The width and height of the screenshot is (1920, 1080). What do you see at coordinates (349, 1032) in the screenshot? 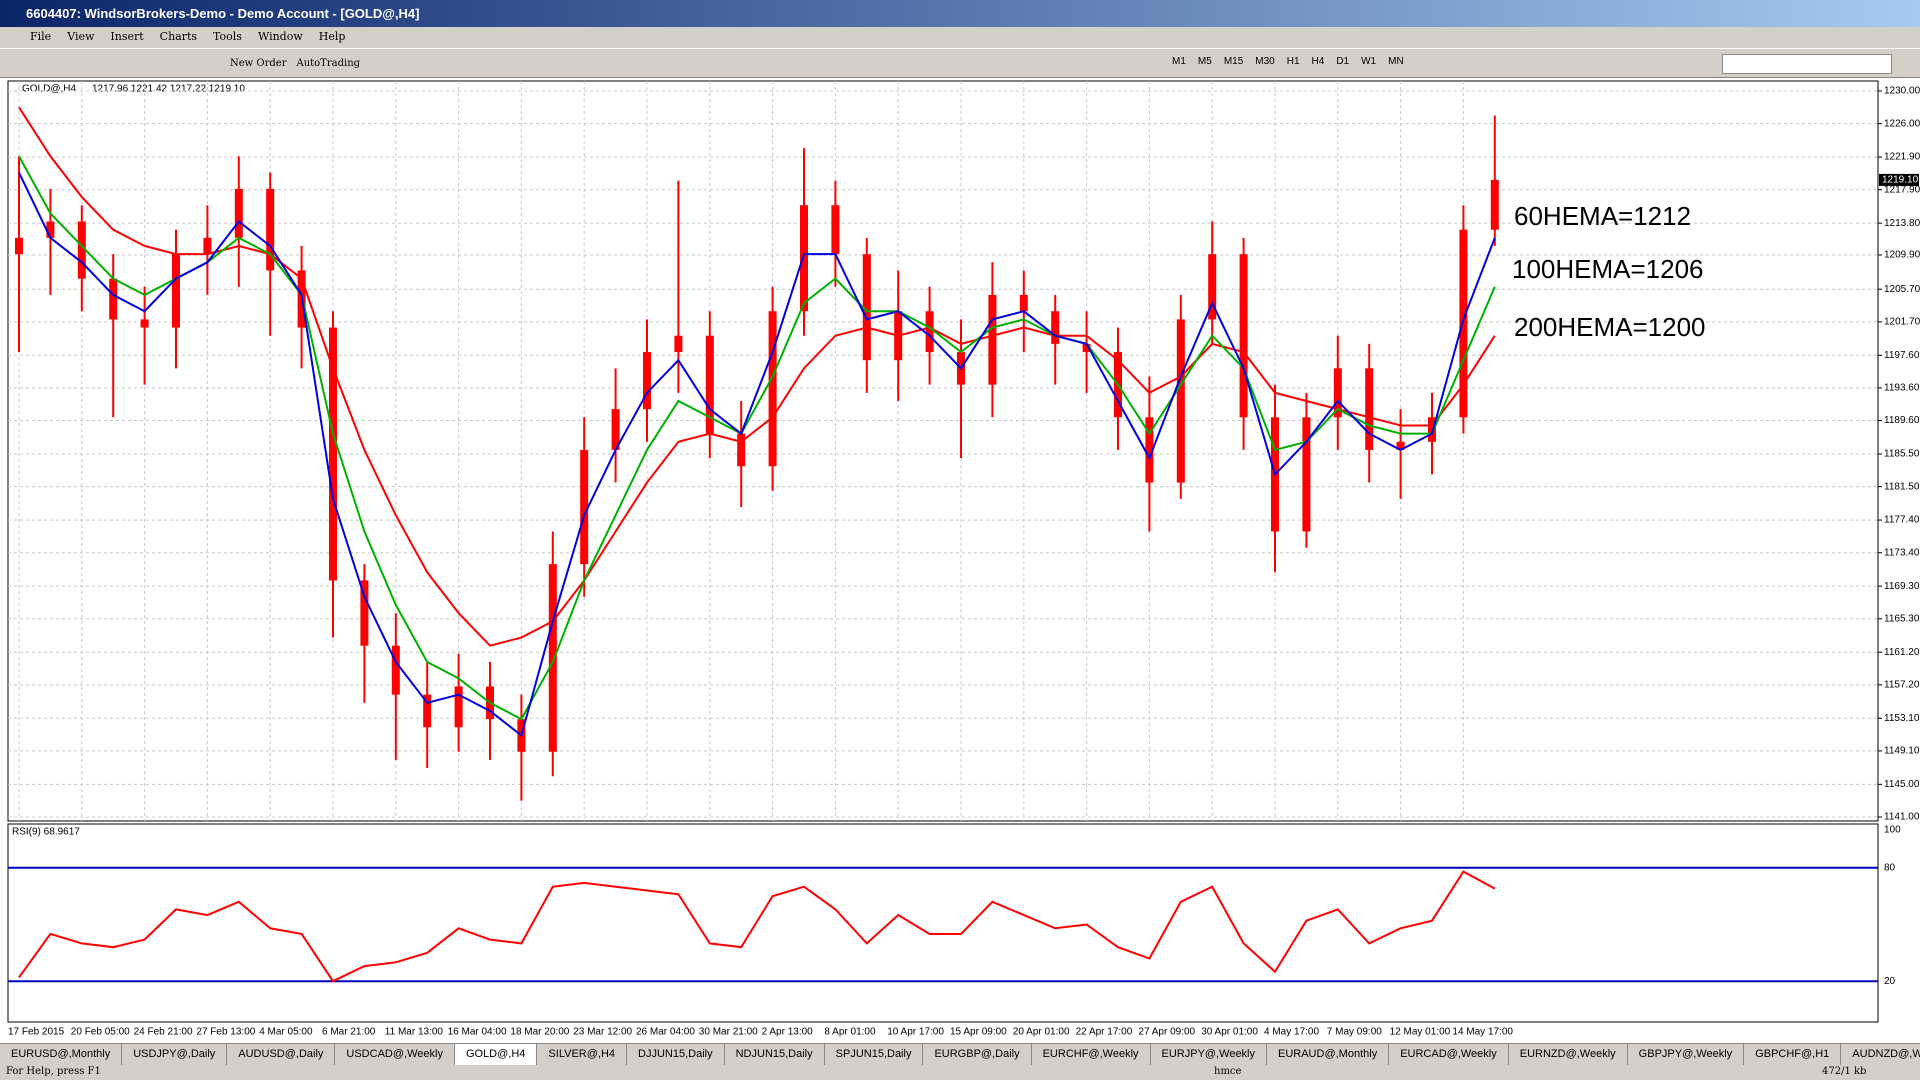
I see `x-tick-label: 6 Mar 21:00` at bounding box center [349, 1032].